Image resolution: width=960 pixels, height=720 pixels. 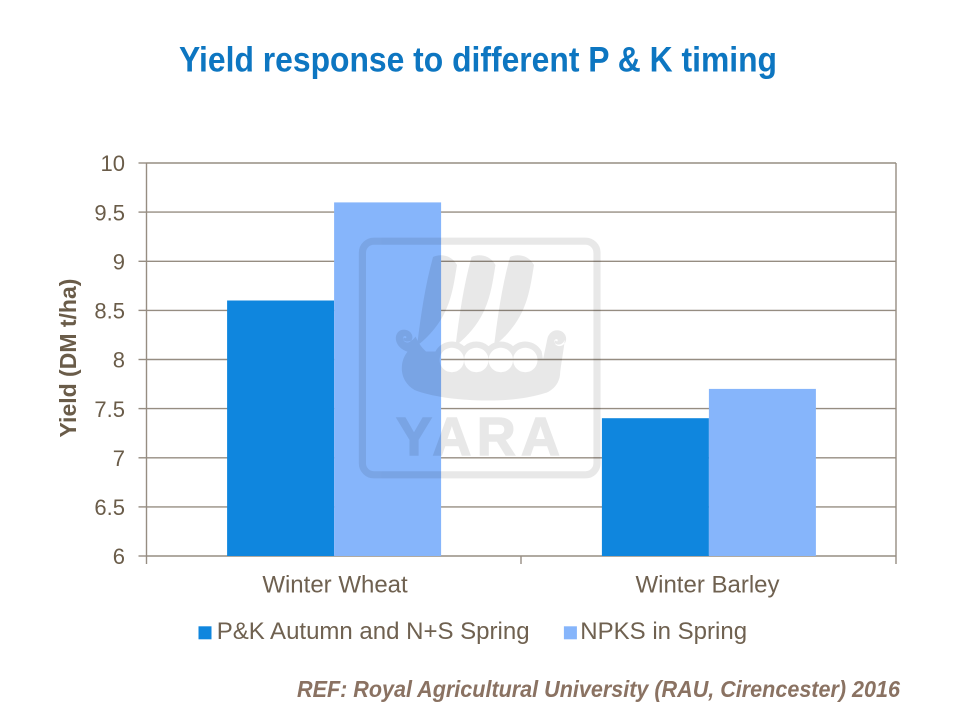 I want to click on svg-text:Yield response to different P: Yield response to different P & K timing, so click(x=478, y=60).